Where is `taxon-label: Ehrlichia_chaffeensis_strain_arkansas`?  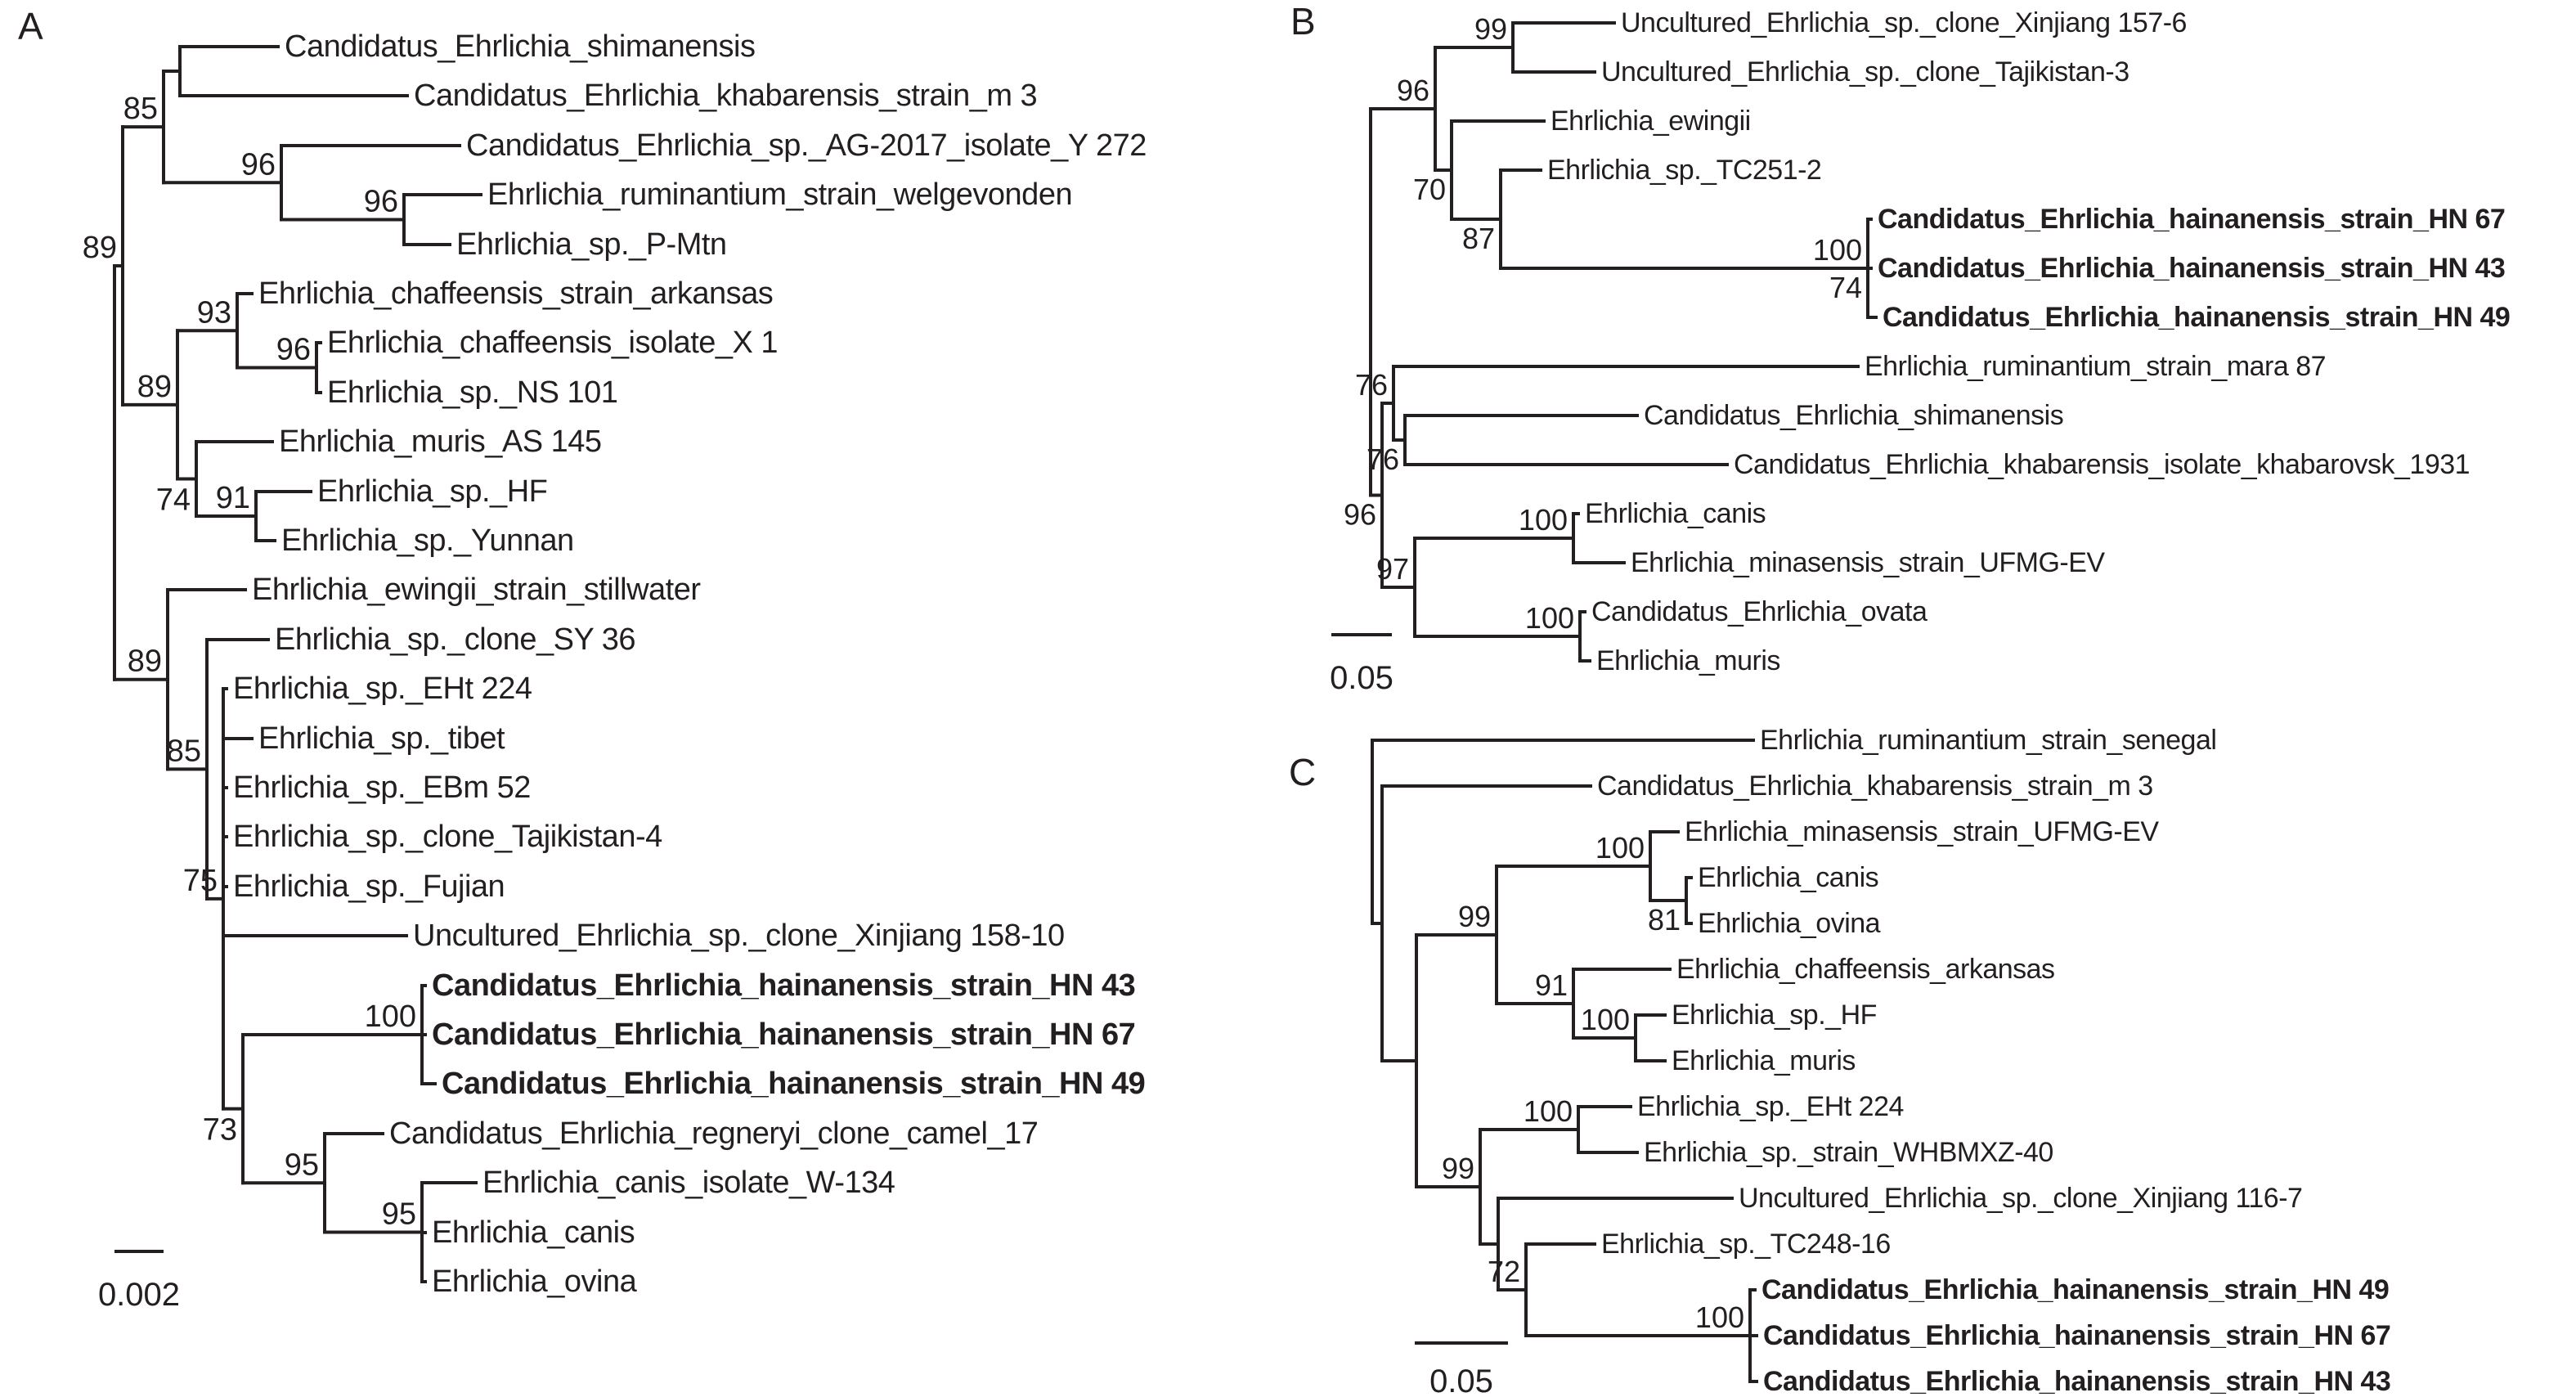 taxon-label: Ehrlichia_chaffeensis_strain_arkansas is located at coordinates (516, 293).